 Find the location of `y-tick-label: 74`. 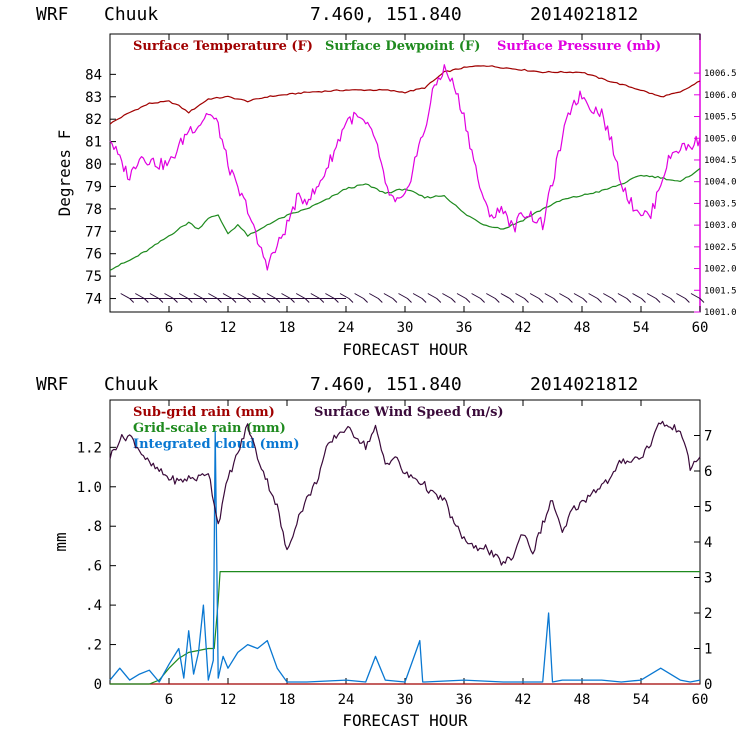

y-tick-label: 74 is located at coordinates (93, 300).